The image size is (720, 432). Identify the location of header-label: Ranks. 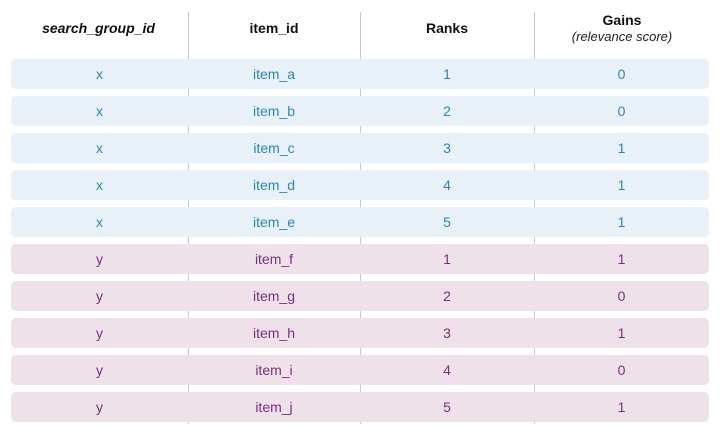
(447, 27).